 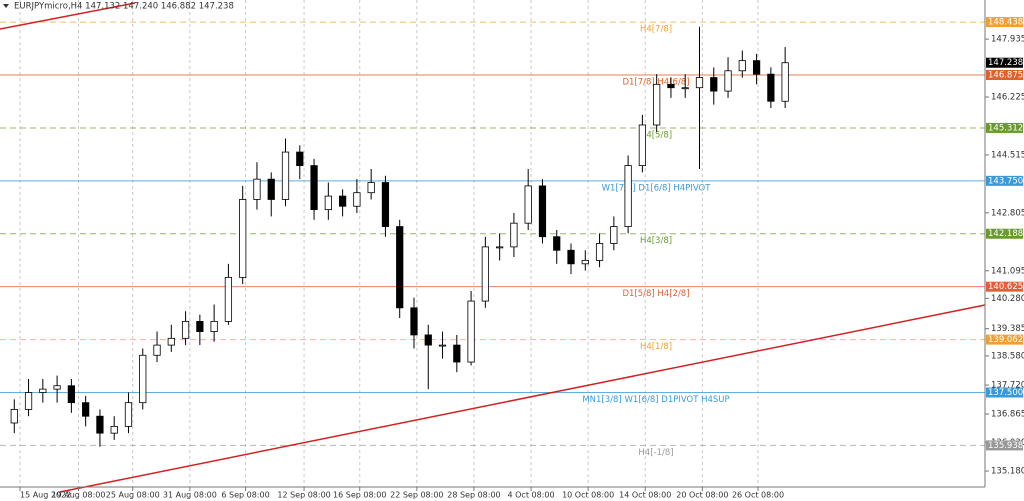 I want to click on x-tick-label: 20 Oct 08:00, so click(x=702, y=495).